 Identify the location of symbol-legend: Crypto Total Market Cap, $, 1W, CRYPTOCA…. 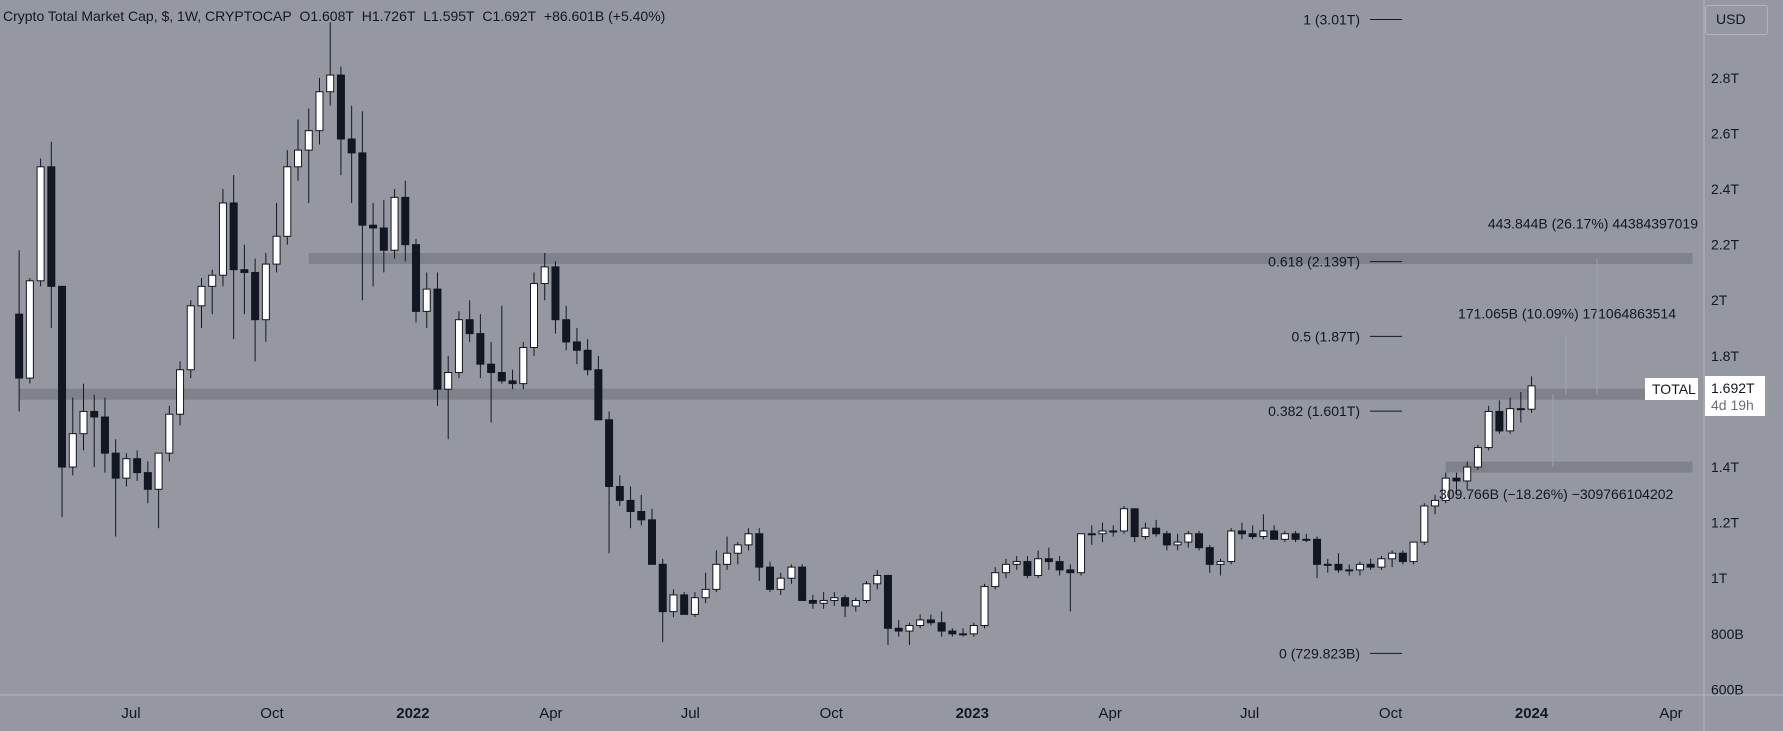
(334, 16).